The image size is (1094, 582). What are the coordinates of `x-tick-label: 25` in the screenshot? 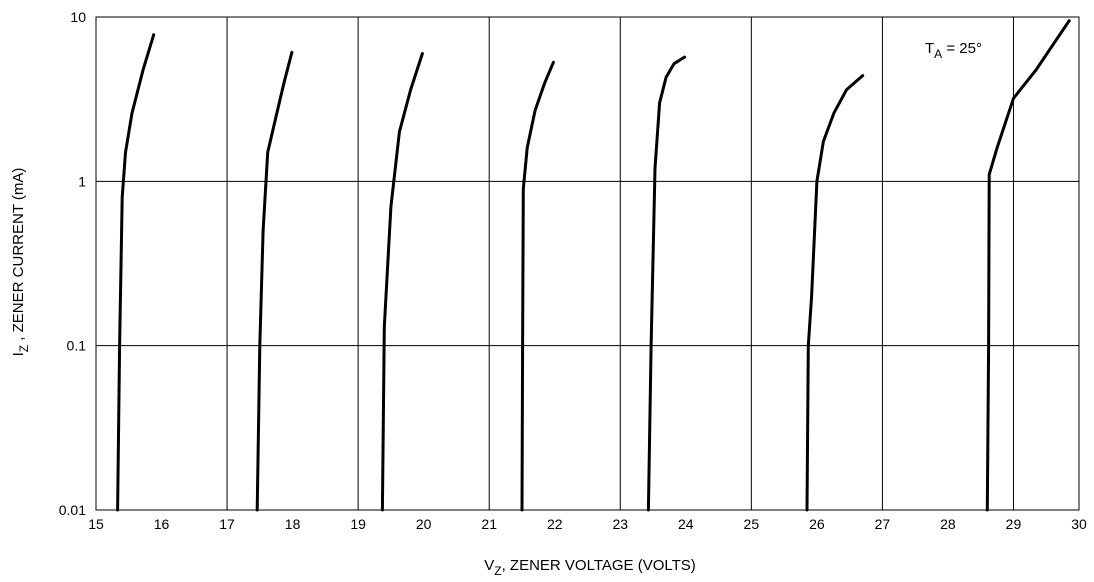 It's located at (752, 524).